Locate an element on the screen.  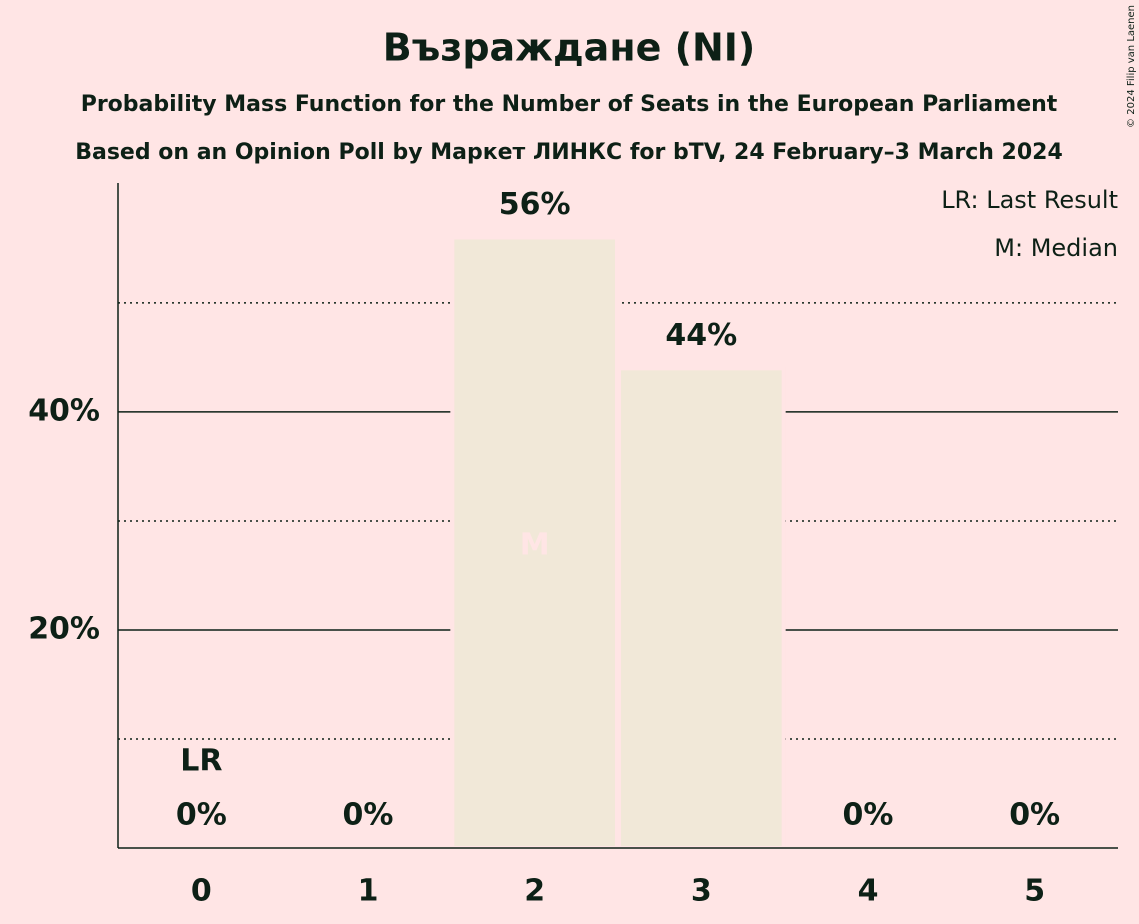
value-label: 56% is located at coordinates (535, 204).